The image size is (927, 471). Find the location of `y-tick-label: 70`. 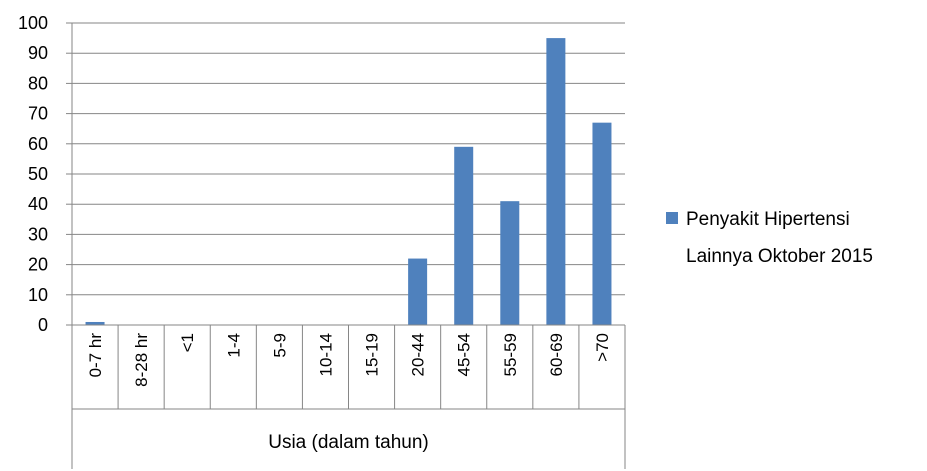

y-tick-label: 70 is located at coordinates (38, 114).